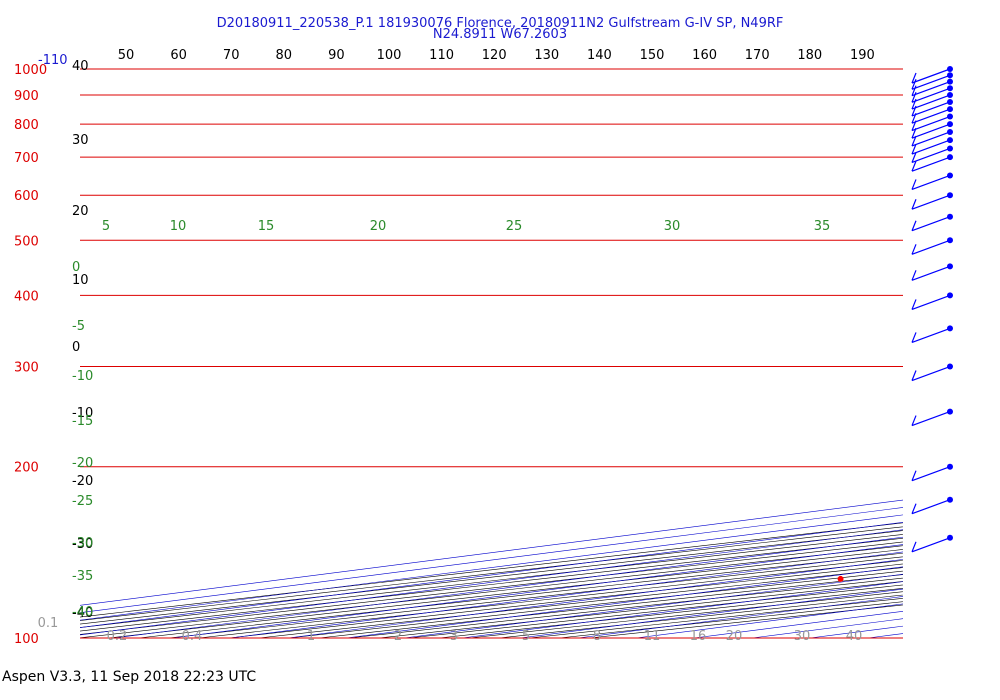  Describe the element at coordinates (82, 421) in the screenshot. I see `moist-adiabat-label: -15` at that location.